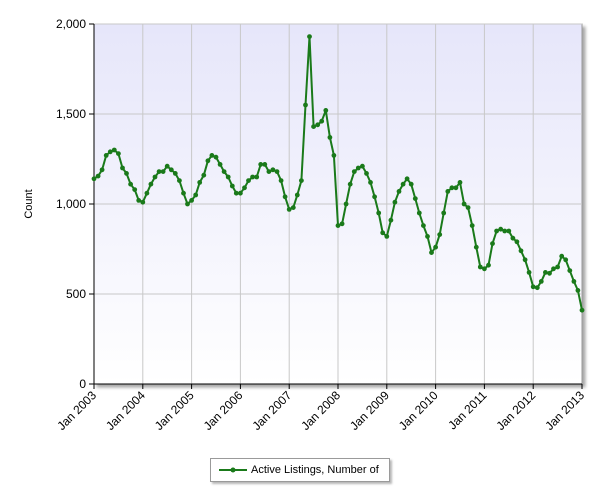  I want to click on legend-swatch, so click(233, 470).